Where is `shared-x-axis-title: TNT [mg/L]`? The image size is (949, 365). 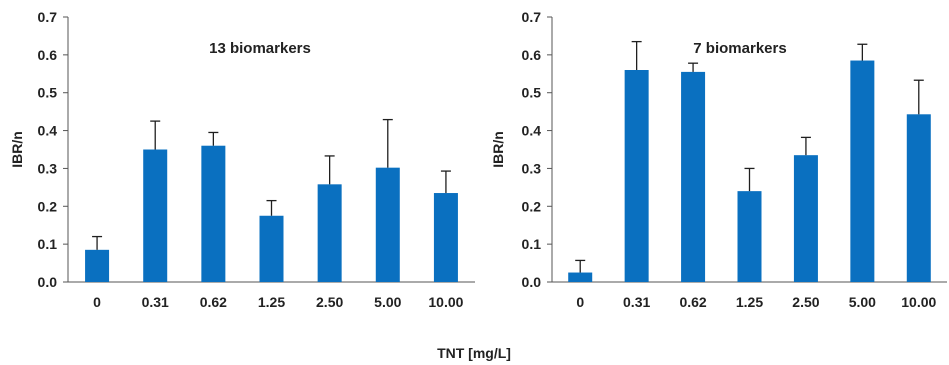
shared-x-axis-title: TNT [mg/L] is located at coordinates (474, 353).